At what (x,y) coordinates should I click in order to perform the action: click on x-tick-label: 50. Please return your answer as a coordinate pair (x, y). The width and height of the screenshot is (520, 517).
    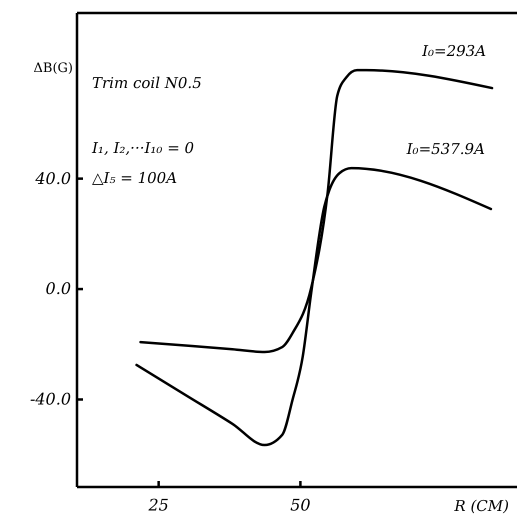
    Looking at the image, I should click on (300, 504).